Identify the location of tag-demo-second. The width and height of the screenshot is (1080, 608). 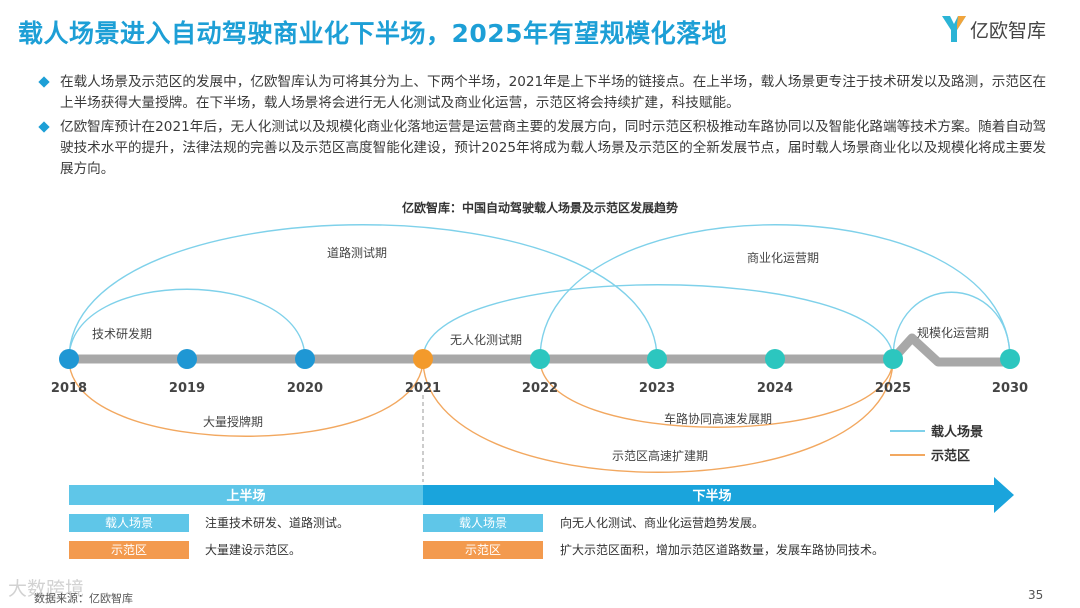
(483, 550).